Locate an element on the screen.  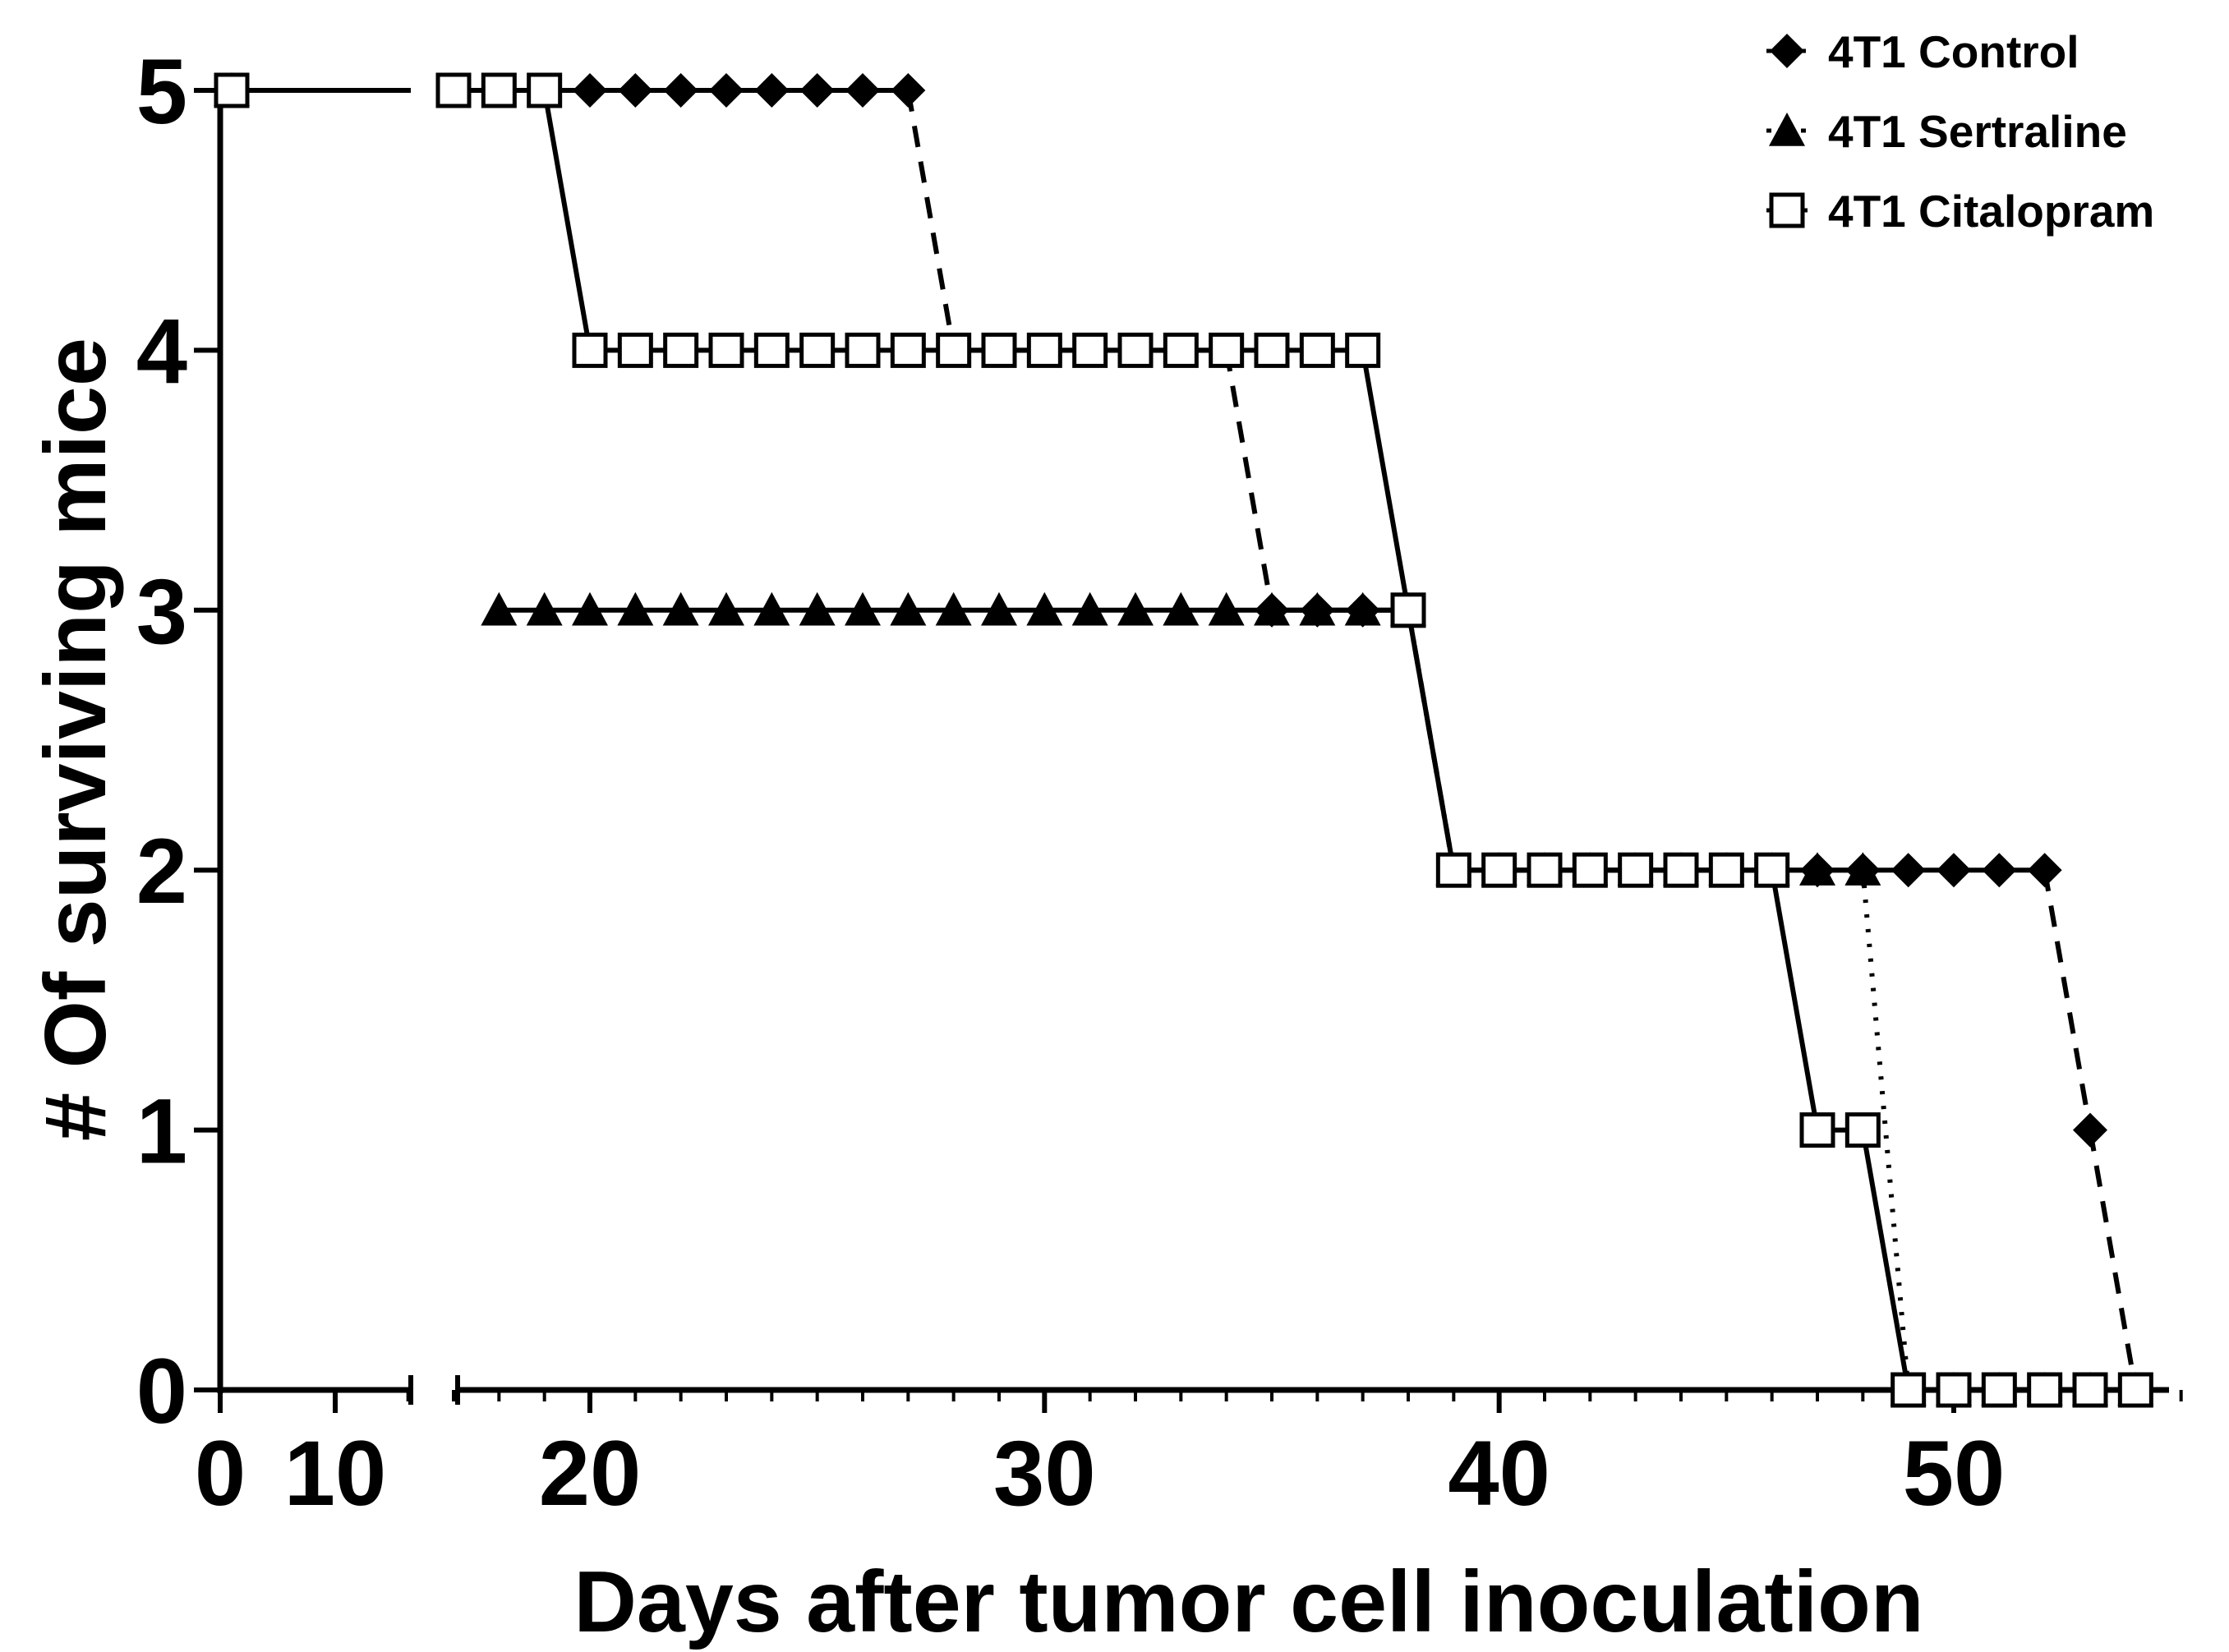
y-axis-title: # Of surviving mice is located at coordinates (75, 740).